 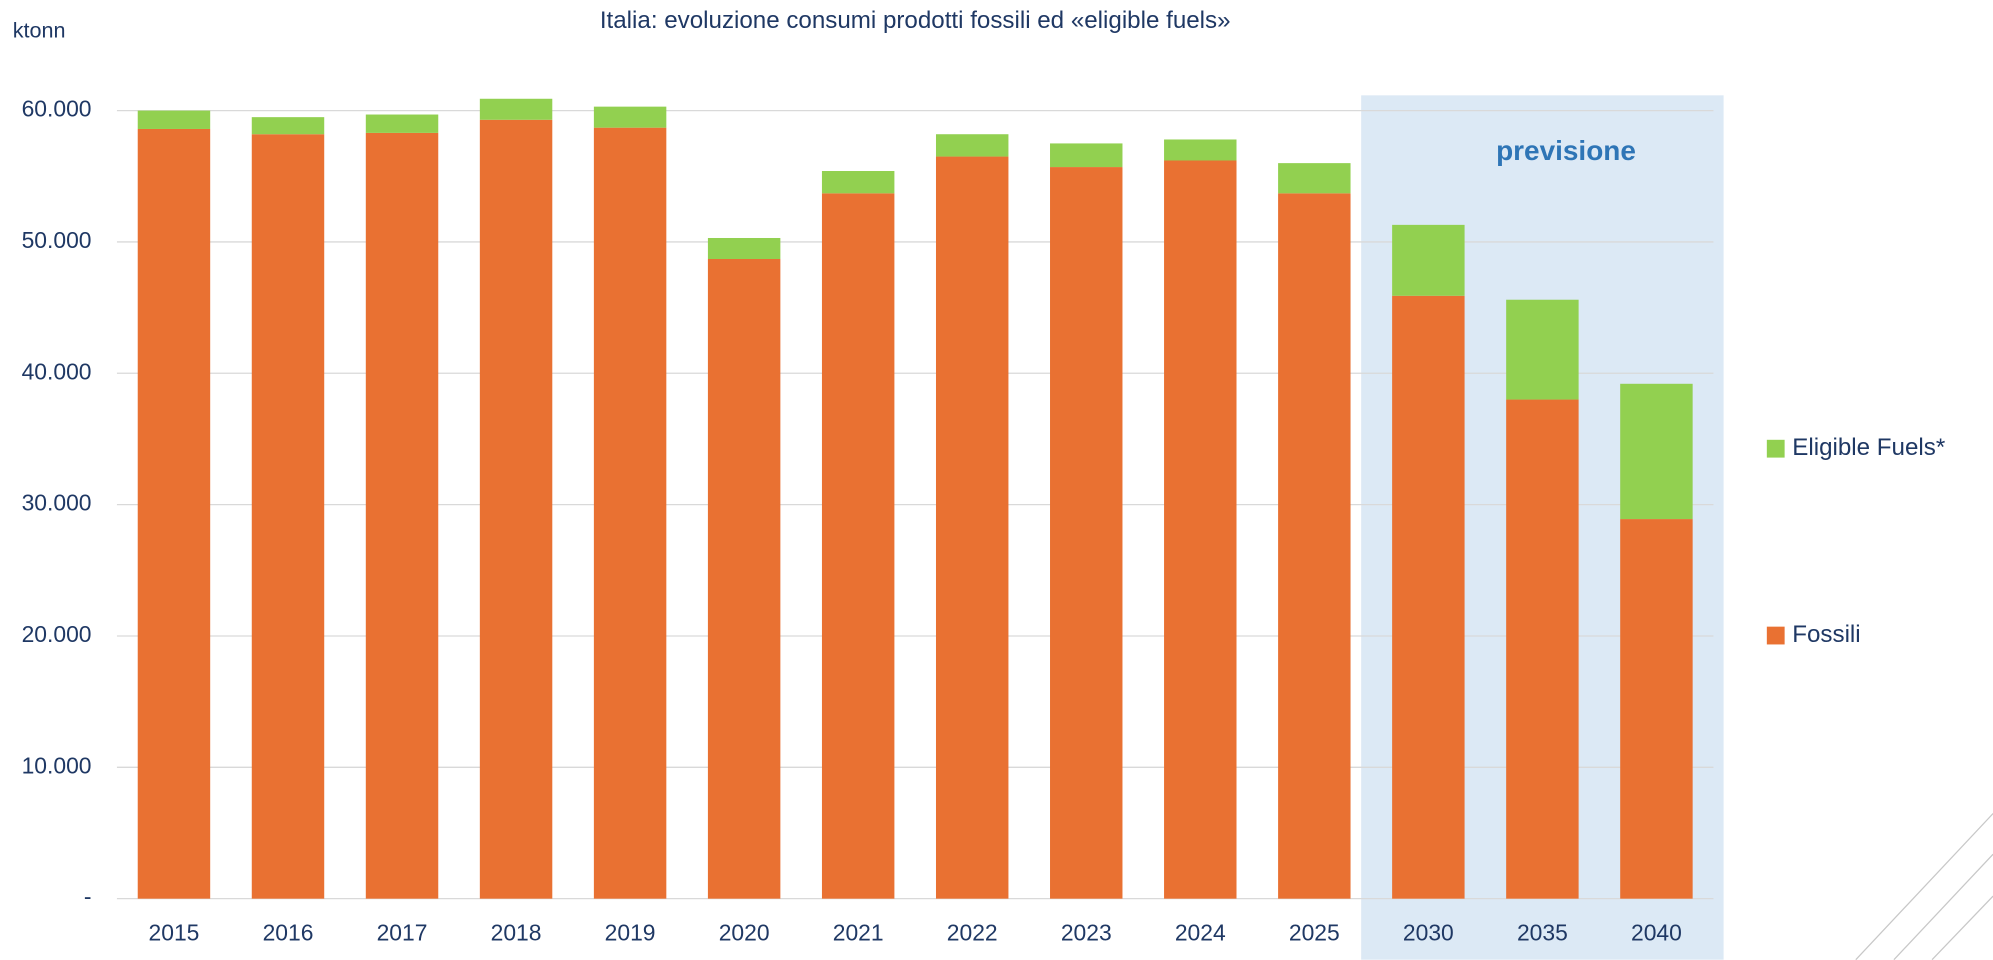 What do you see at coordinates (88, 897) in the screenshot?
I see `y-tick-label: -` at bounding box center [88, 897].